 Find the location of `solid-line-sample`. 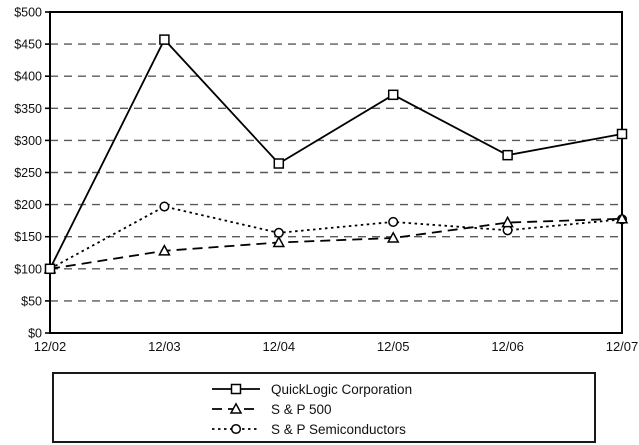

solid-line-sample is located at coordinates (236, 389).